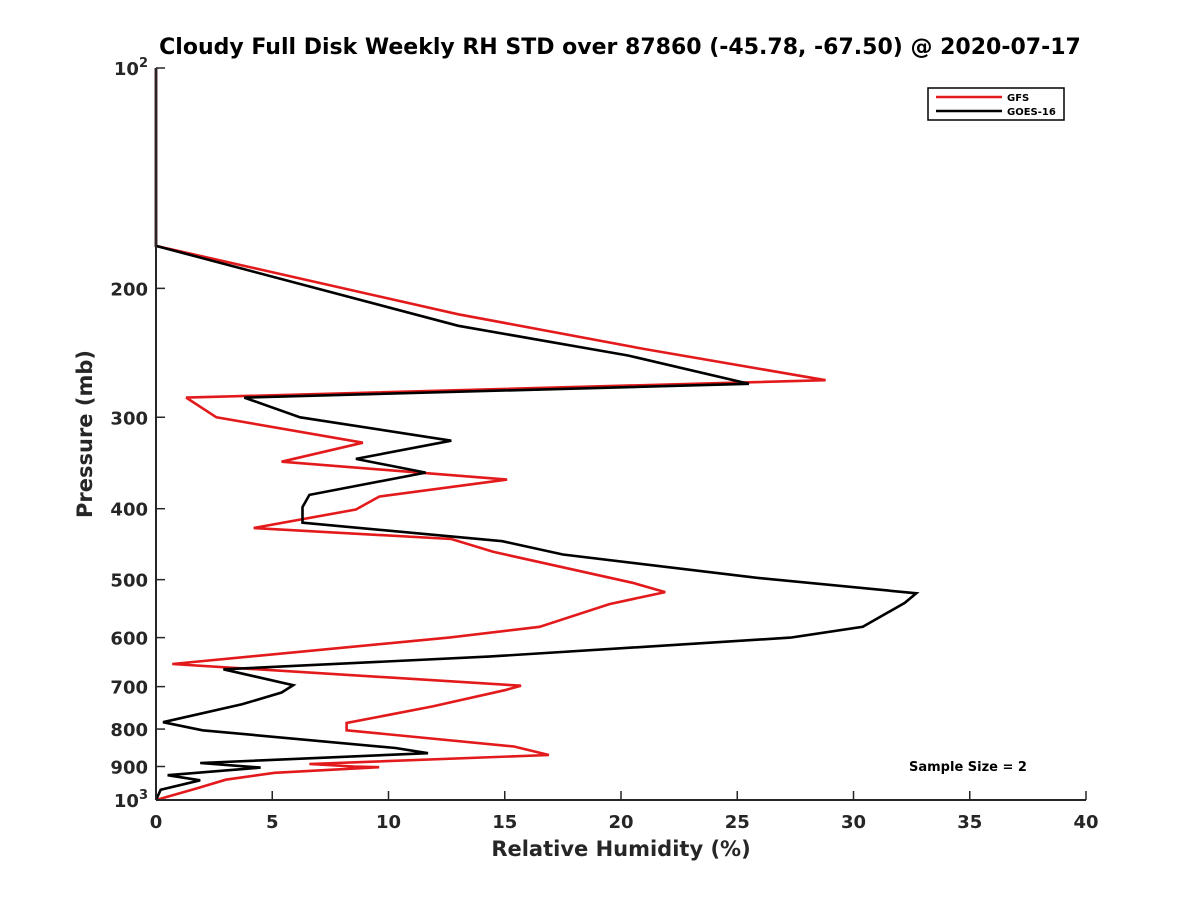 This screenshot has width=1200, height=900. Describe the element at coordinates (129, 581) in the screenshot. I see `y-tick-label: 500` at that location.